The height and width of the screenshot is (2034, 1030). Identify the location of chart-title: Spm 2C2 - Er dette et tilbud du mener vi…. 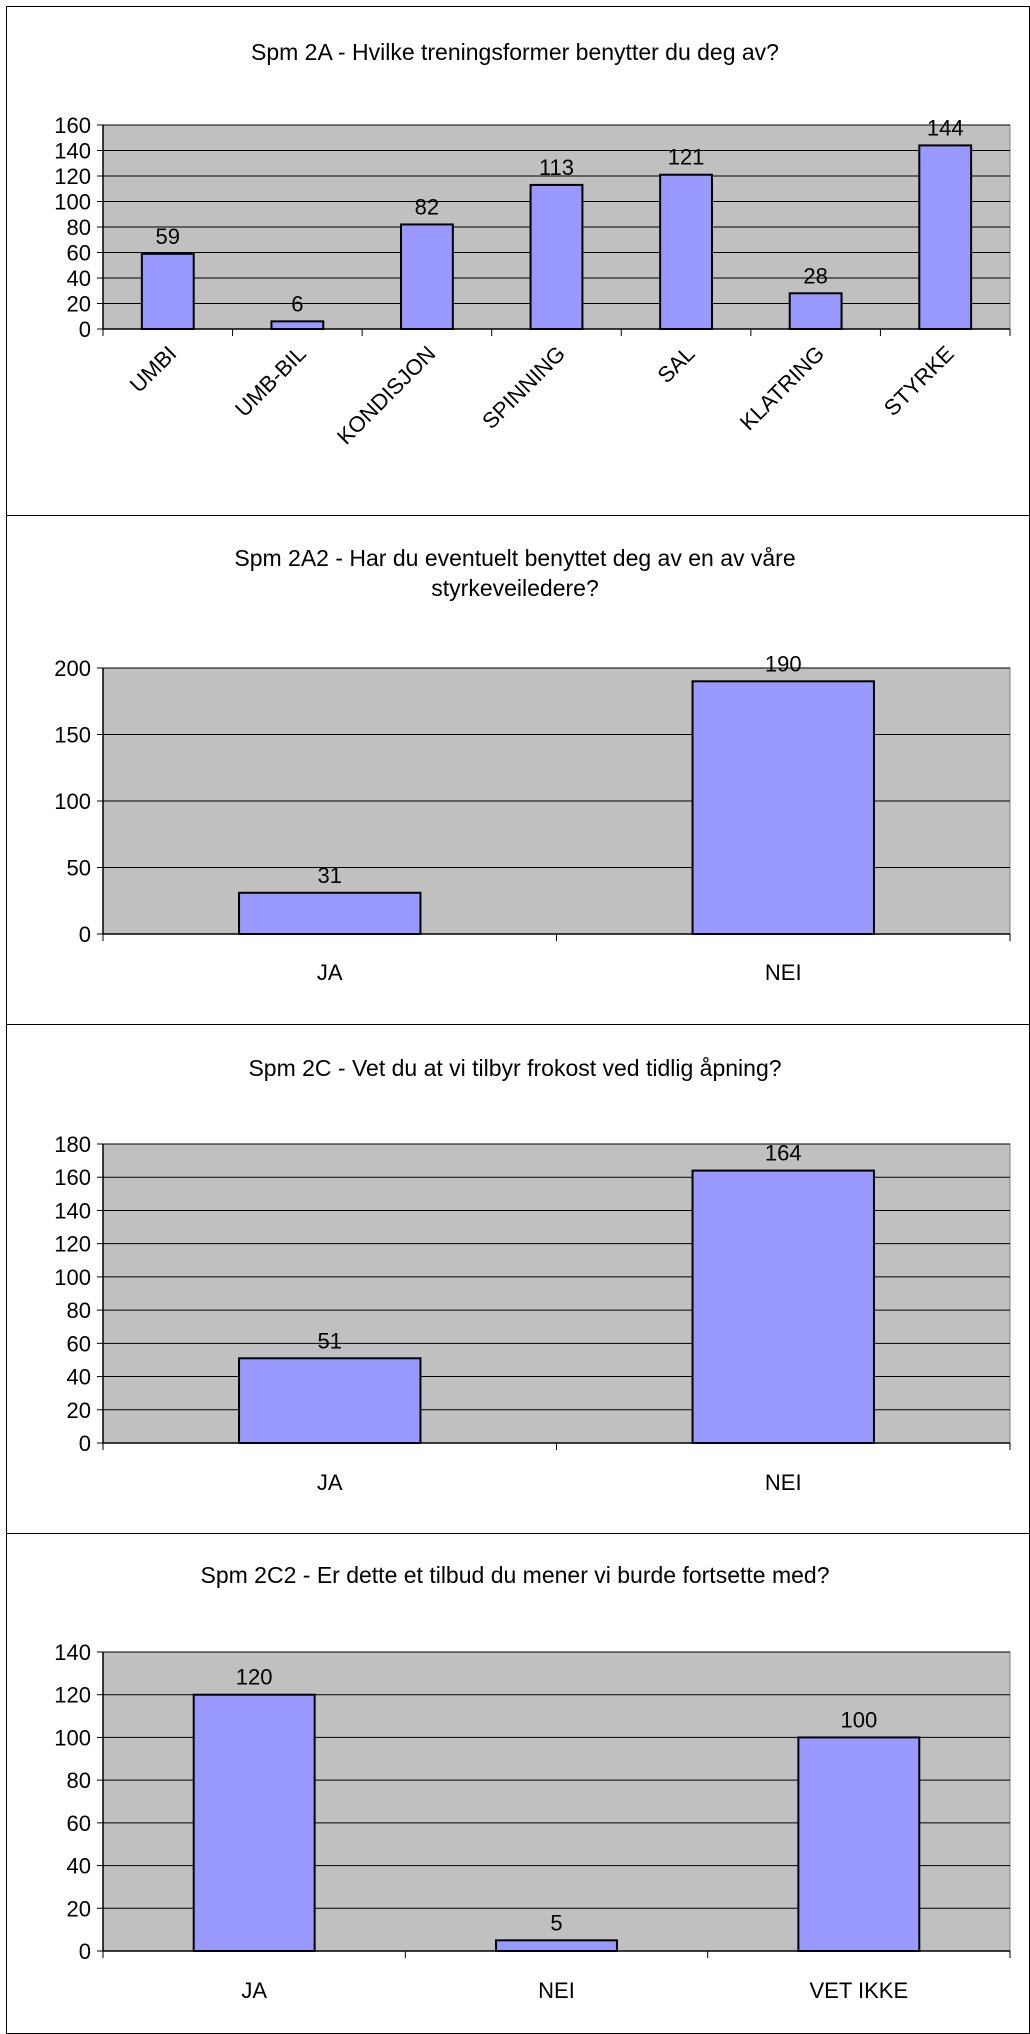
(515, 1575).